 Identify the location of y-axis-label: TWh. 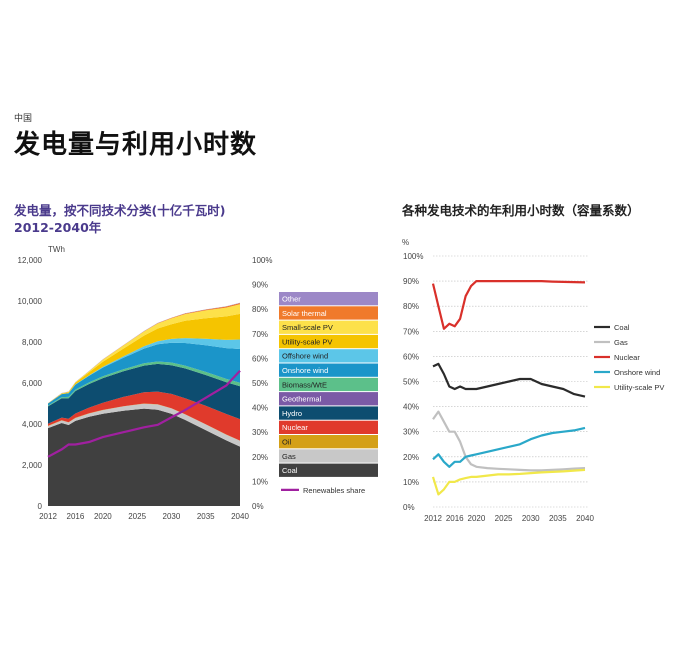
(56, 249).